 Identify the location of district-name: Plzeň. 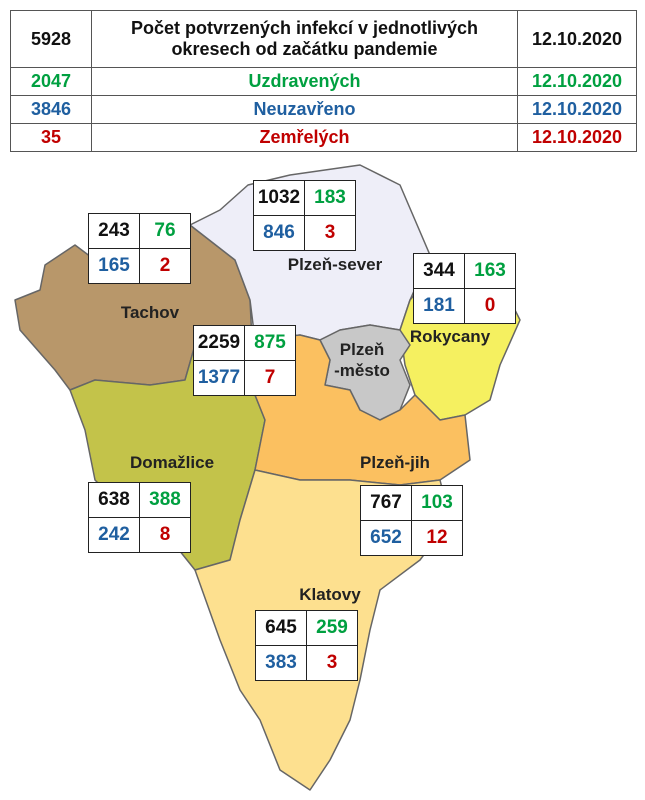
(362, 349).